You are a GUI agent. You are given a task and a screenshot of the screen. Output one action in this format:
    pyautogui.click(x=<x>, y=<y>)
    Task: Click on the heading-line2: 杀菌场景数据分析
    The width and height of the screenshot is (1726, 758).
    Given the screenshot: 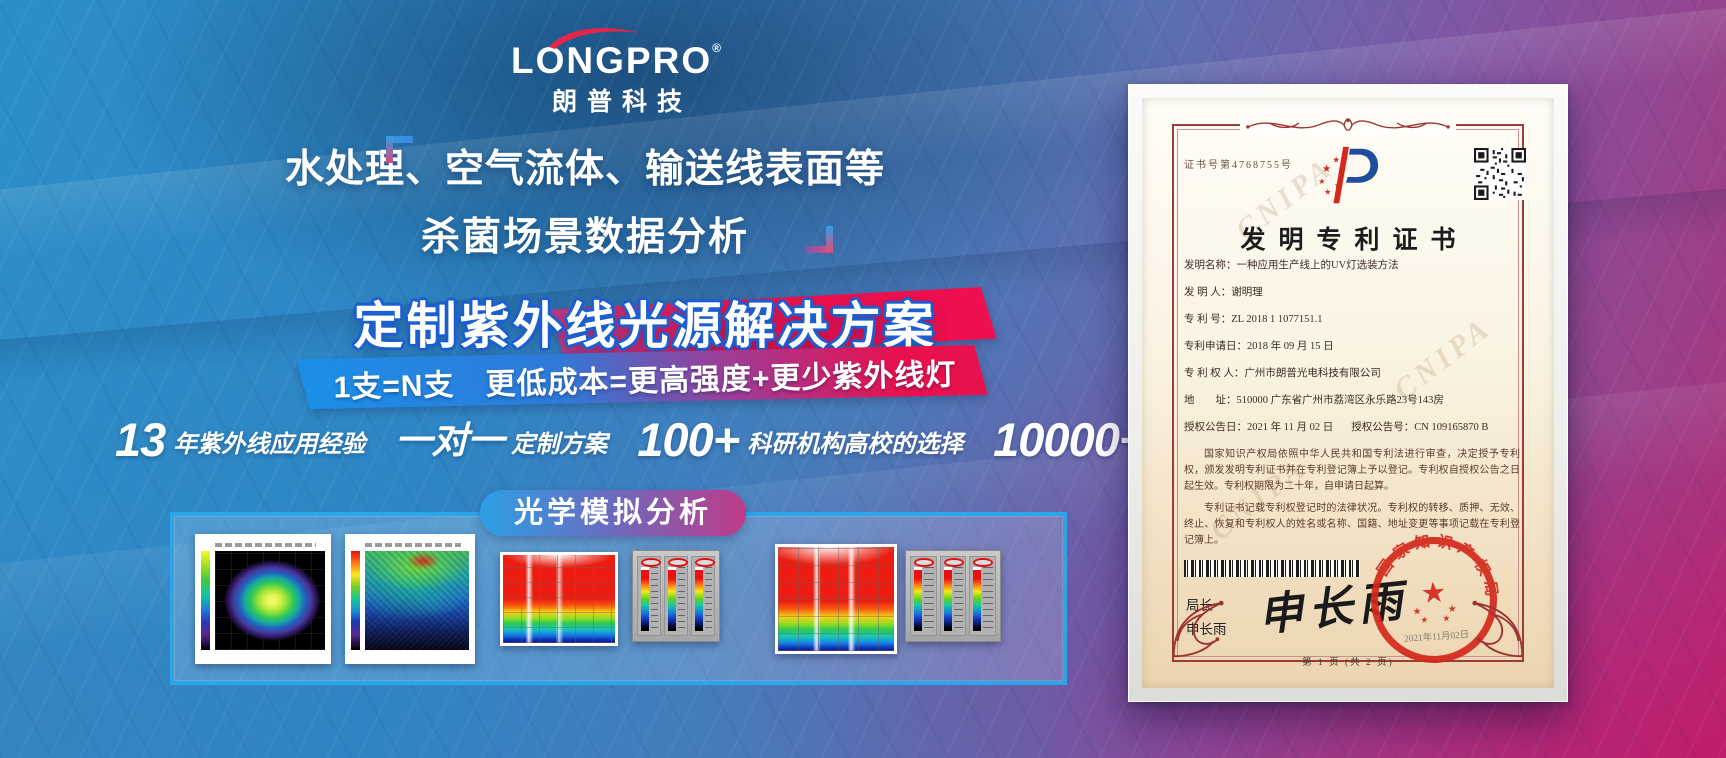 What is the action you would take?
    pyautogui.click(x=584, y=237)
    